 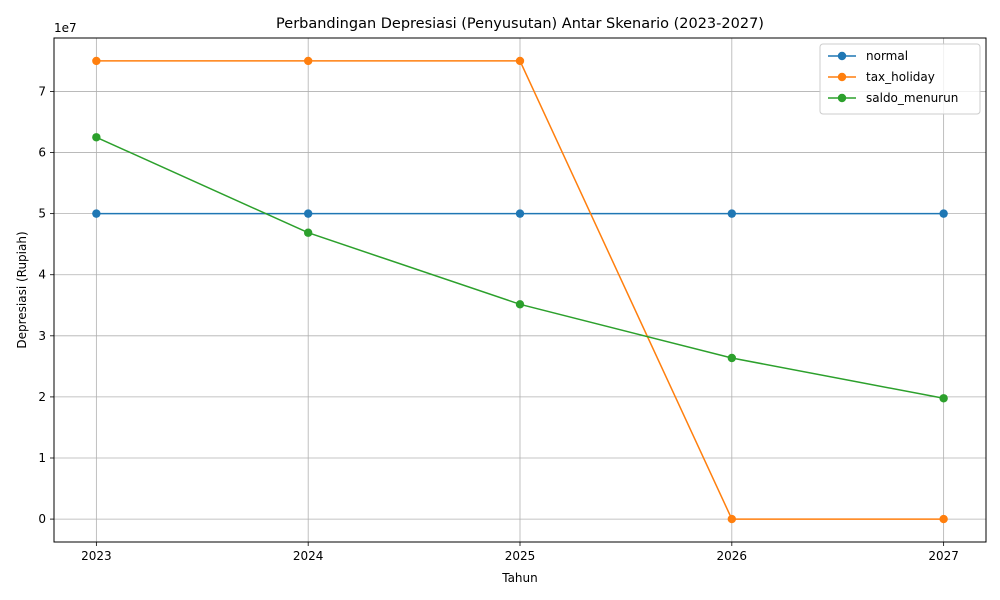 What do you see at coordinates (42, 153) in the screenshot?
I see `y-tick-label: 6` at bounding box center [42, 153].